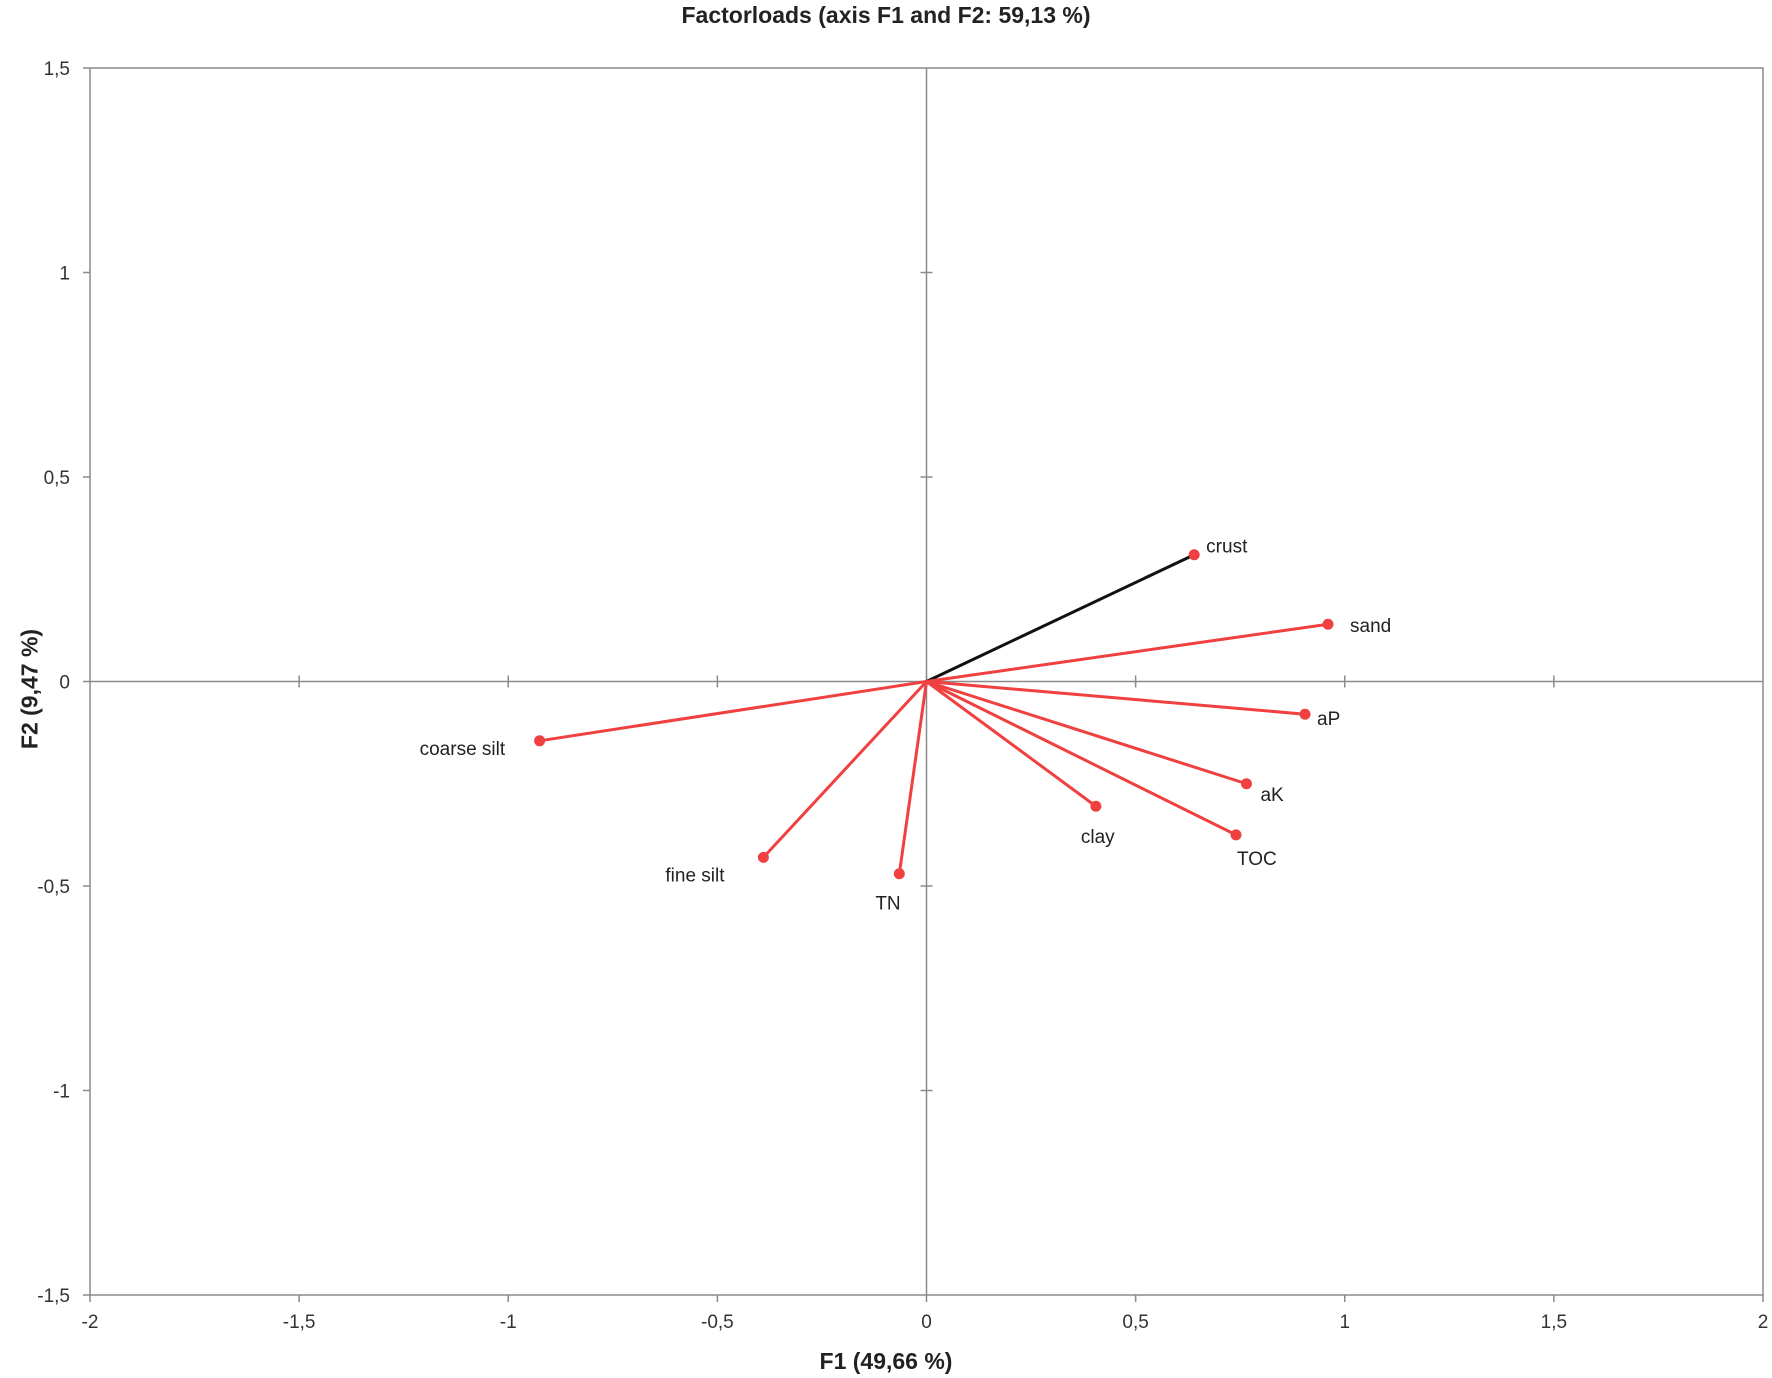 The height and width of the screenshot is (1378, 1772). What do you see at coordinates (64, 274) in the screenshot?
I see `y-tick-label: 1` at bounding box center [64, 274].